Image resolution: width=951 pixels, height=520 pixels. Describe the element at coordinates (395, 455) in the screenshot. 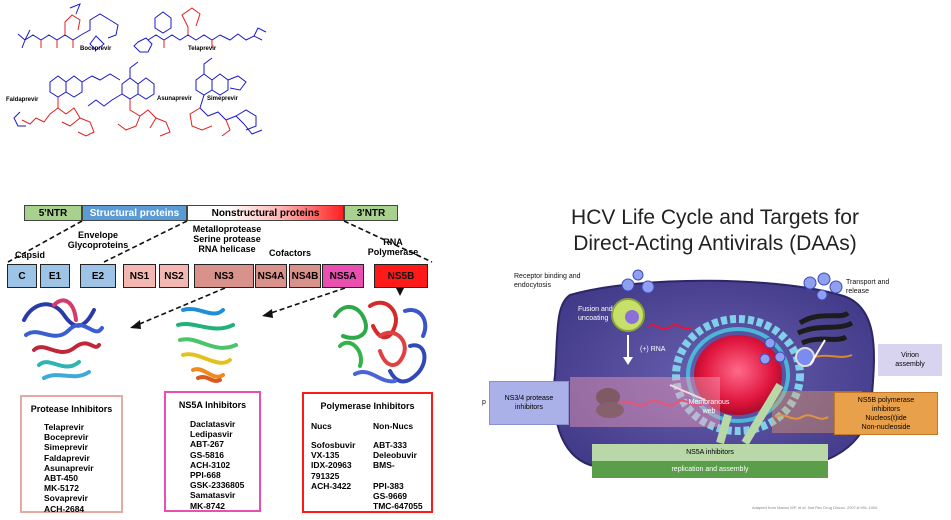

I see `list-item: Deleobuvir` at that location.